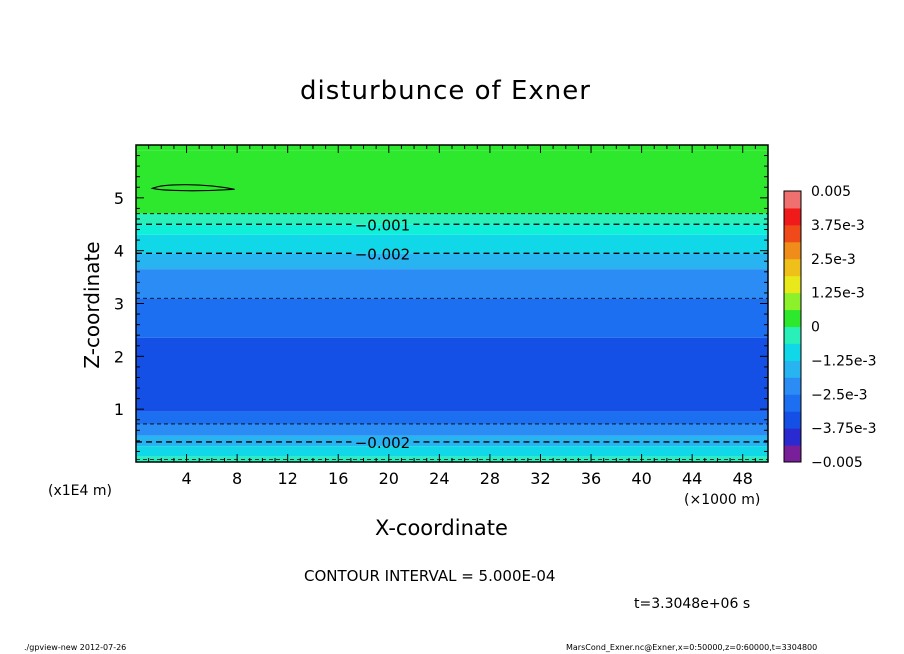  What do you see at coordinates (445, 91) in the screenshot?
I see `chart-title: disturbunce of Exner` at bounding box center [445, 91].